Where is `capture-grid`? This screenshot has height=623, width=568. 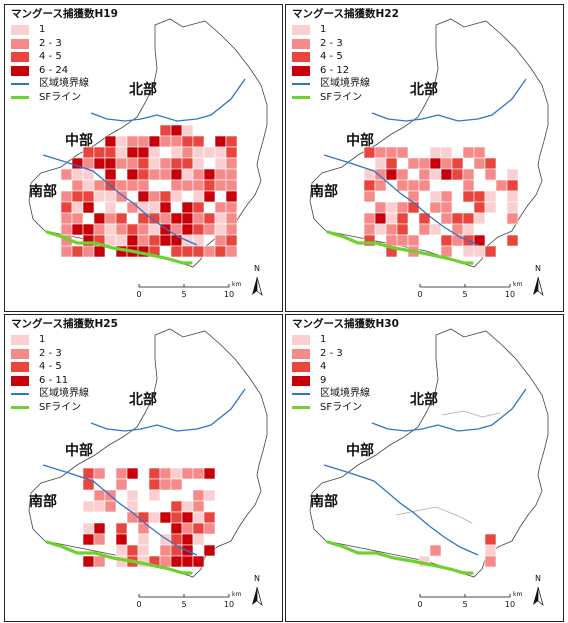 capture-grid is located at coordinates (149, 191).